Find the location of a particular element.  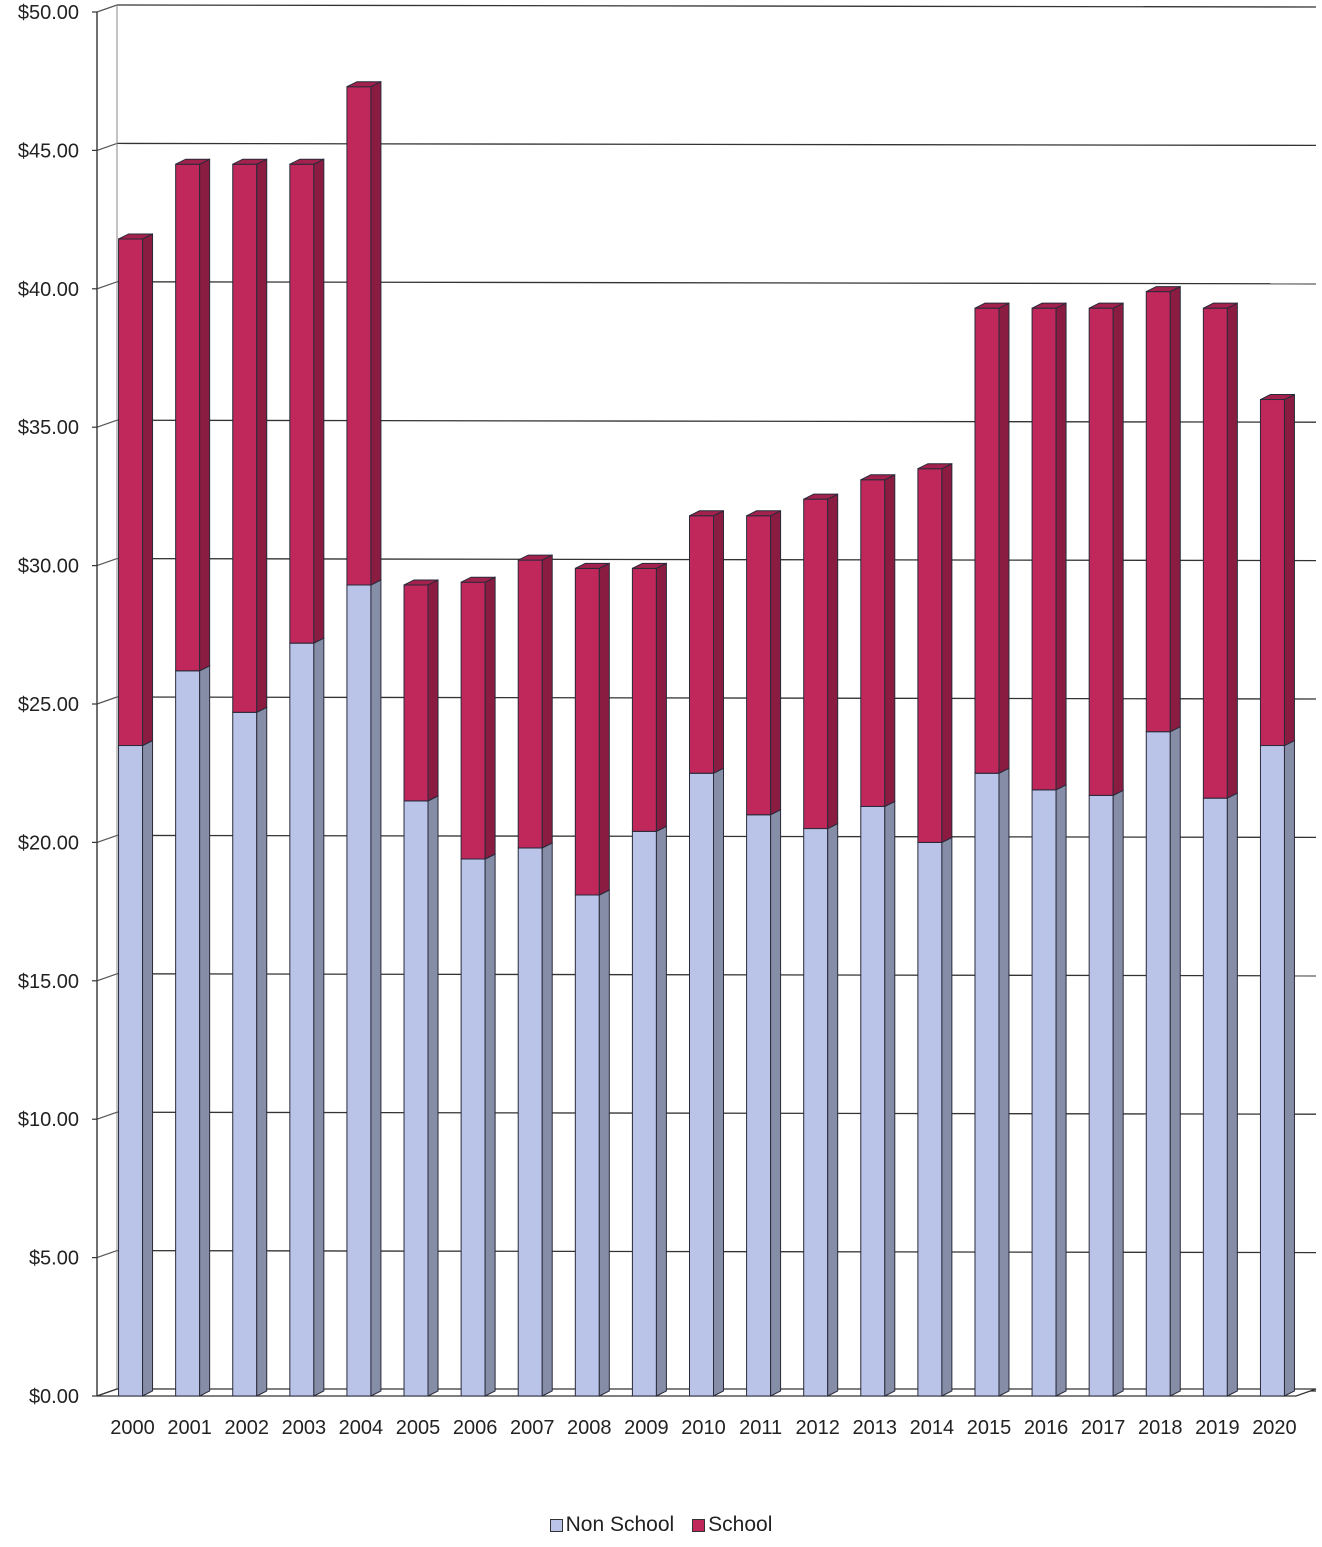

x-tick-label: 2005 is located at coordinates (418, 1428).